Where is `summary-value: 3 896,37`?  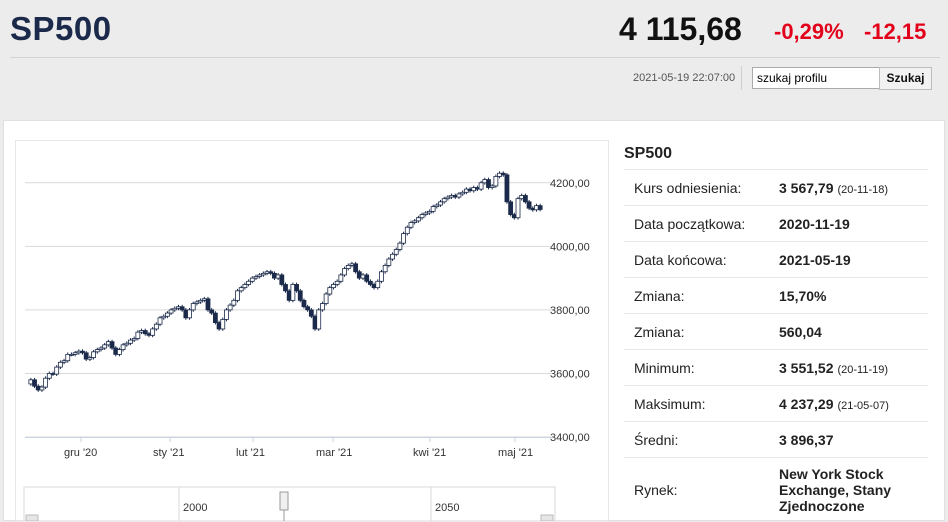 summary-value: 3 896,37 is located at coordinates (853, 440).